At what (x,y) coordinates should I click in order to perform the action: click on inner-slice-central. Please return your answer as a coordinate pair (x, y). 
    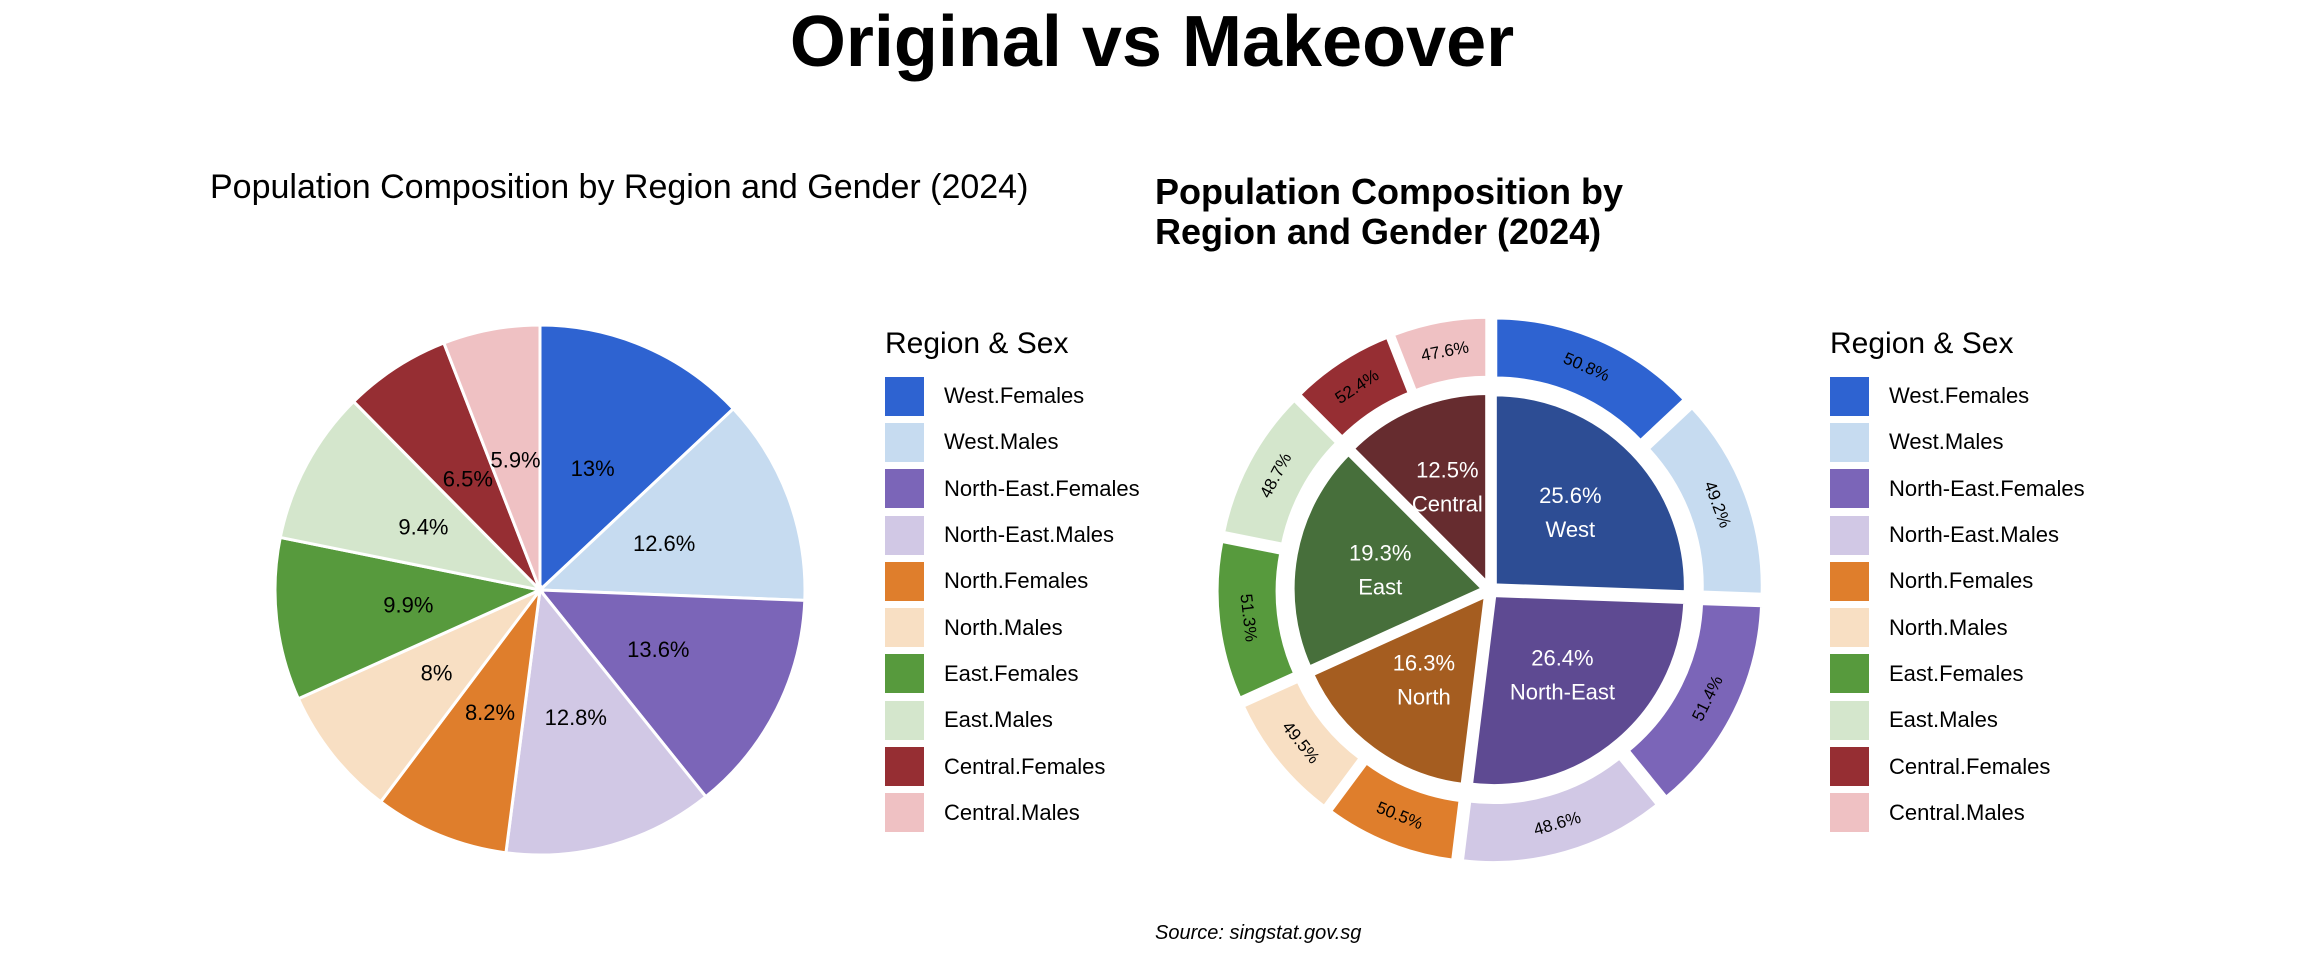
    Looking at the image, I should click on (1419, 490).